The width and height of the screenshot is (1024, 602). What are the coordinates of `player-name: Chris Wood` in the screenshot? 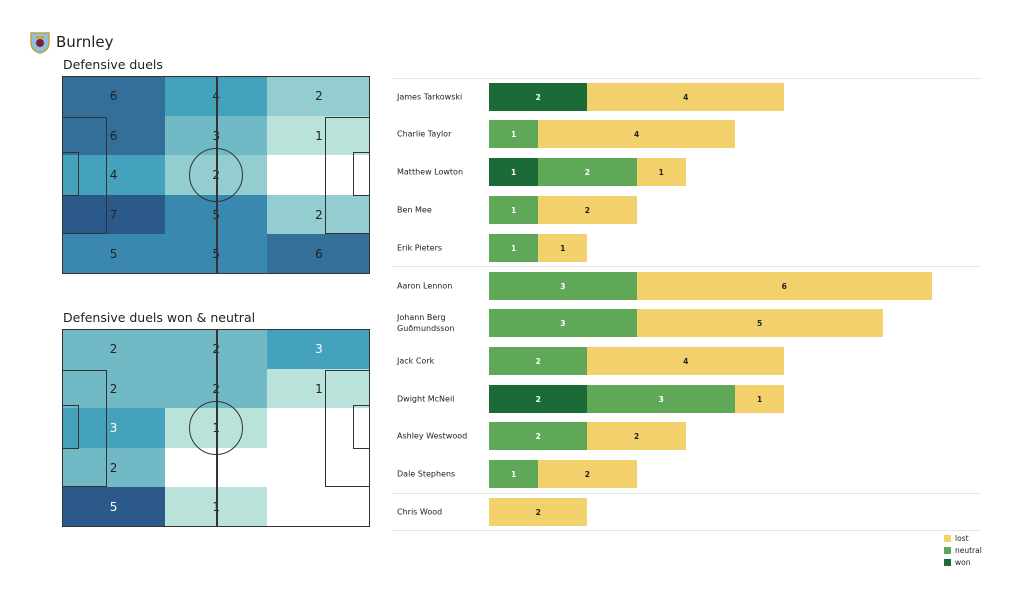 It's located at (420, 512).